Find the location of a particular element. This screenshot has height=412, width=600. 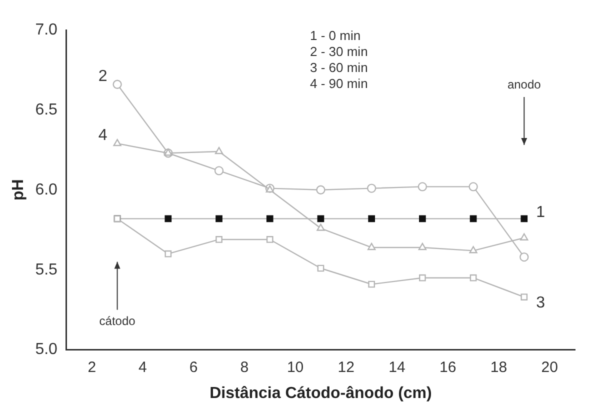

annotation: 3 - 60 min is located at coordinates (339, 68).